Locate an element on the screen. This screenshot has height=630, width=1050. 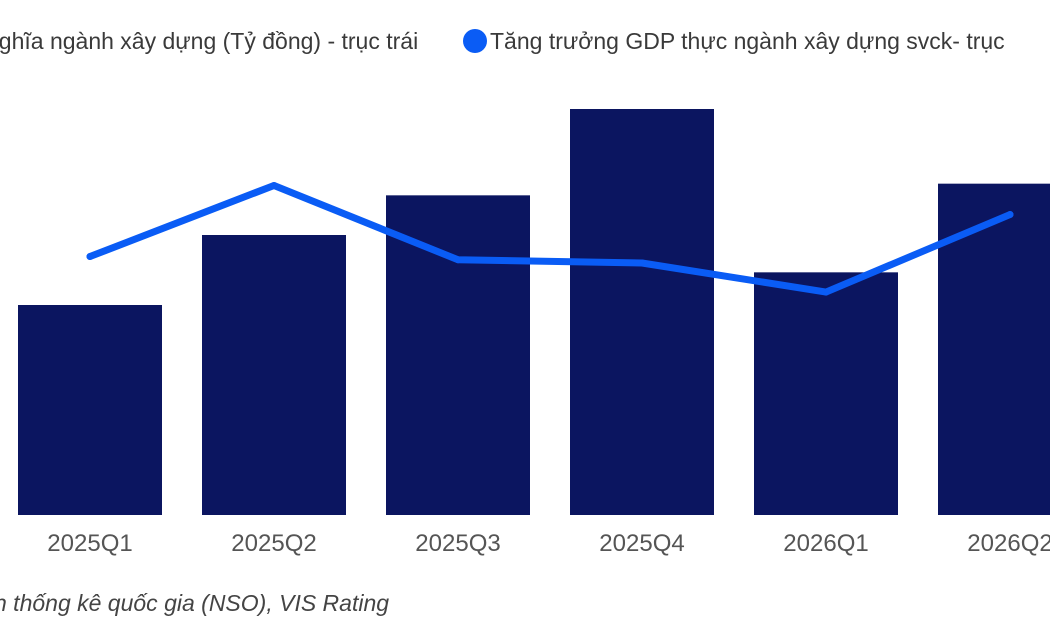
x-tick-label: 2025Q4 is located at coordinates (641, 543).